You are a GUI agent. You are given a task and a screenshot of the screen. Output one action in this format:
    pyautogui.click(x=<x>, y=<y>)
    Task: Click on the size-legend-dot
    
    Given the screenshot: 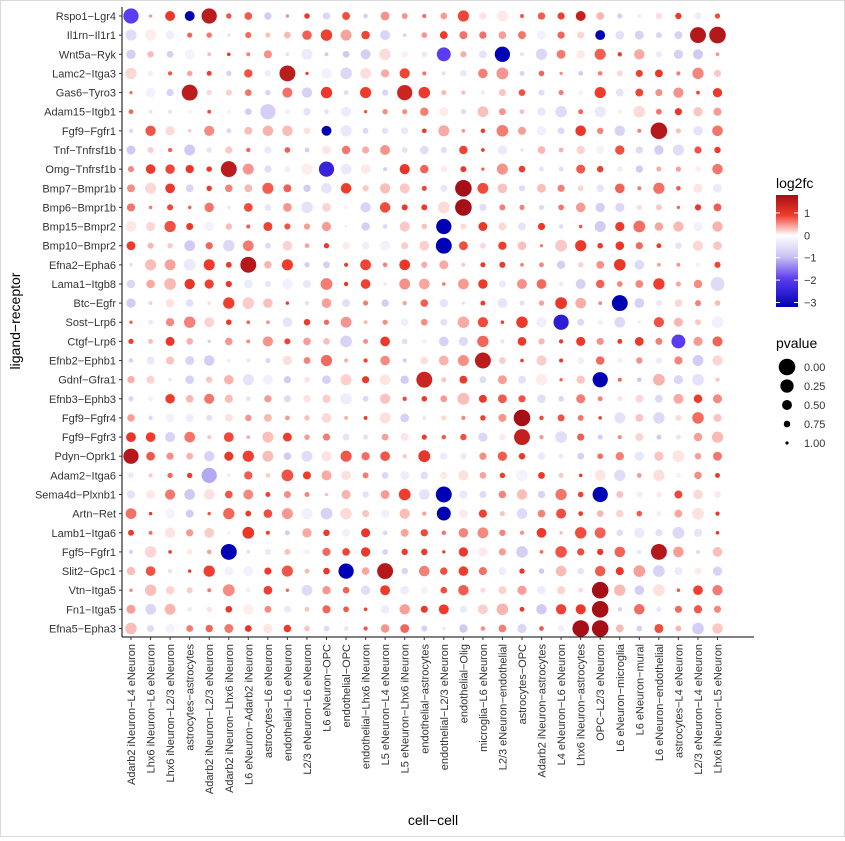 What is the action you would take?
    pyautogui.click(x=787, y=443)
    